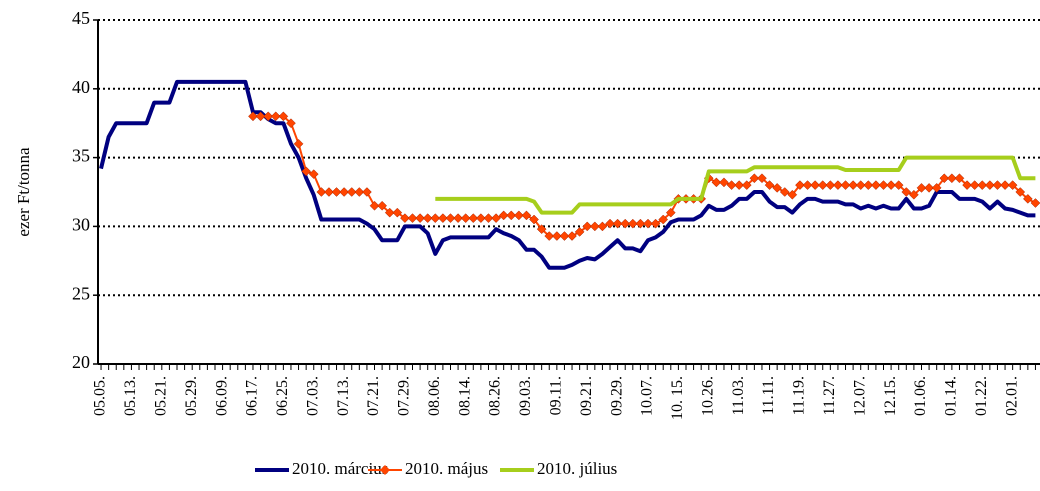 The height and width of the screenshot is (491, 1040). Describe the element at coordinates (221, 396) in the screenshot. I see `x-tick-label: 06.09.` at that location.